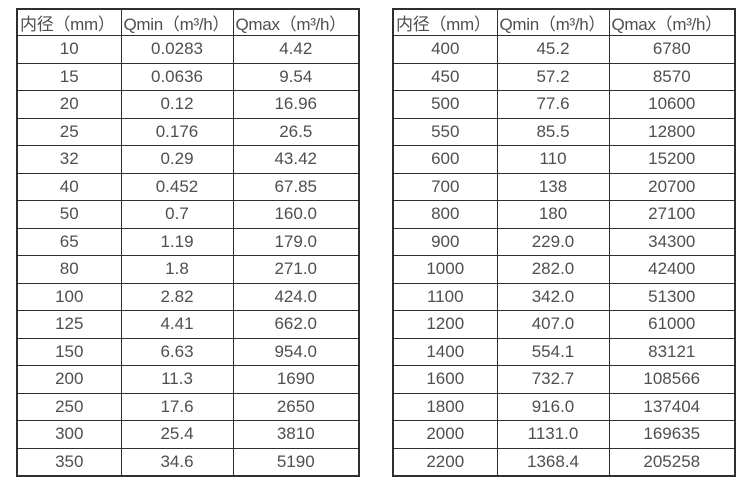 Image resolution: width=750 pixels, height=483 pixels. I want to click on table-row: 1000 282.0 42400, so click(564, 269).